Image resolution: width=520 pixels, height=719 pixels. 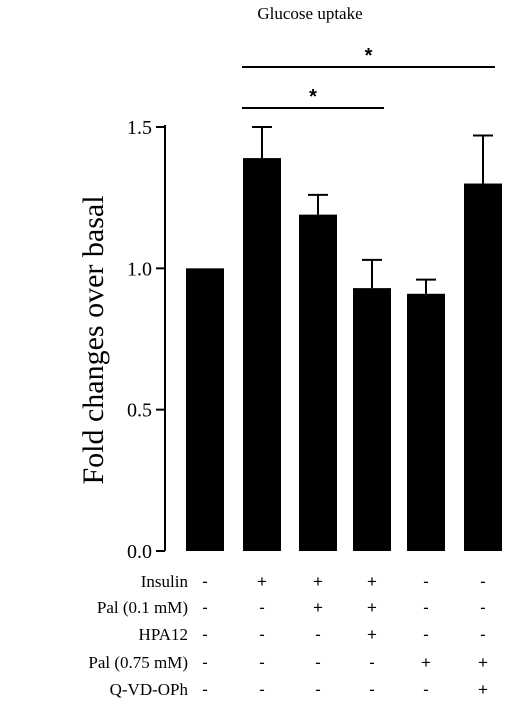 I want to click on chart-title: Glucose uptake, so click(x=309, y=13).